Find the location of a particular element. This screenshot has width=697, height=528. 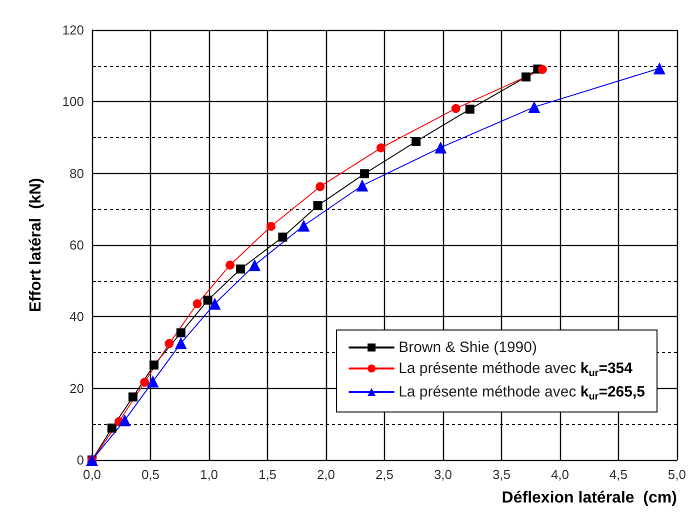

y-tick-label: 80 is located at coordinates (77, 173).